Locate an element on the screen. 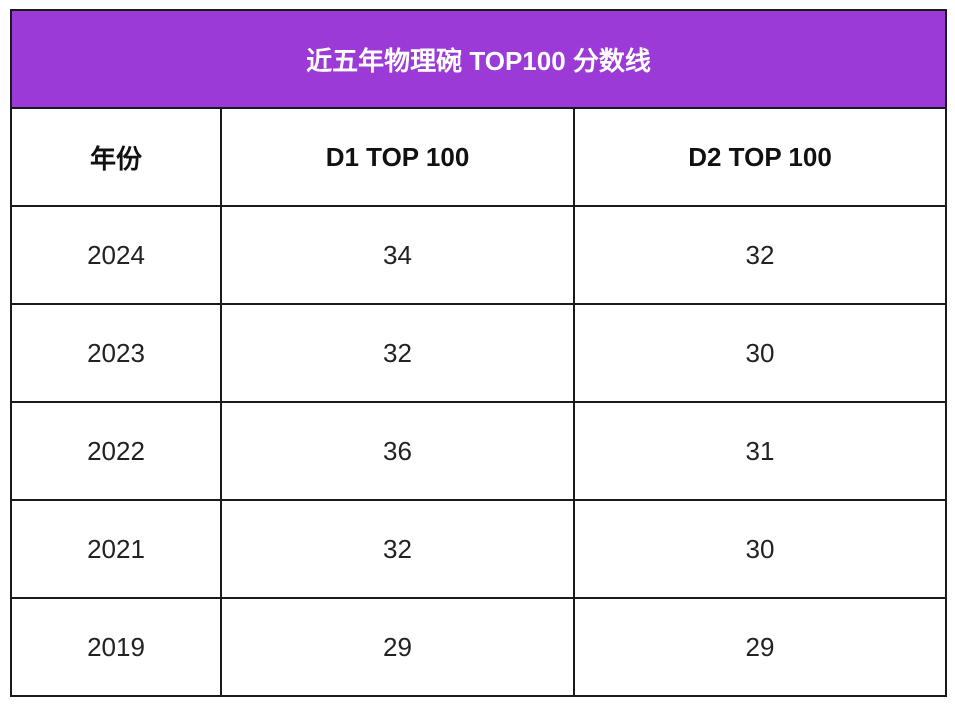  cell-d1: 36 is located at coordinates (397, 451).